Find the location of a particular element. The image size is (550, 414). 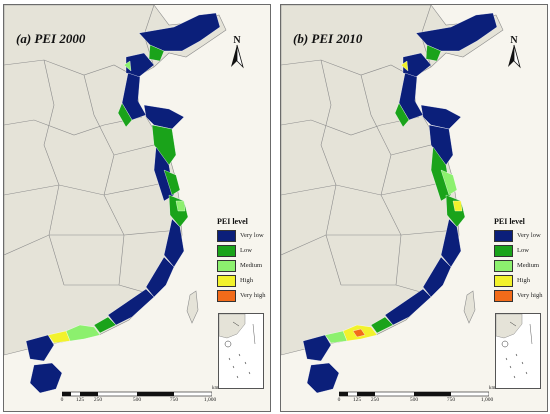

panel-title: (a) PEI 2000 is located at coordinates (51, 38).